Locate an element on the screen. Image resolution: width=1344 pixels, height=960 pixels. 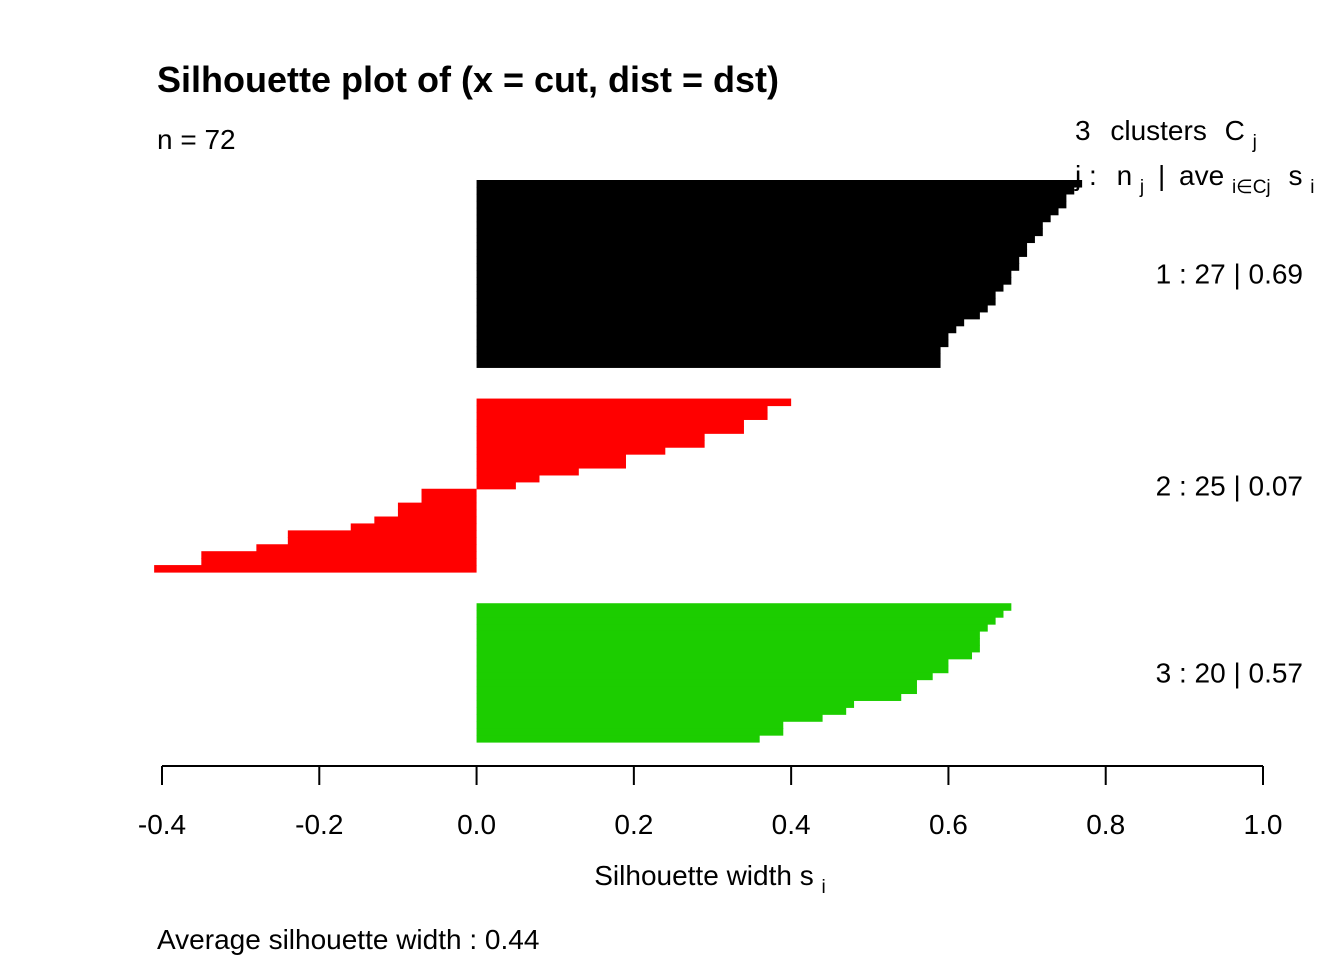
x-tick-label-4: 0.4 is located at coordinates (791, 824).